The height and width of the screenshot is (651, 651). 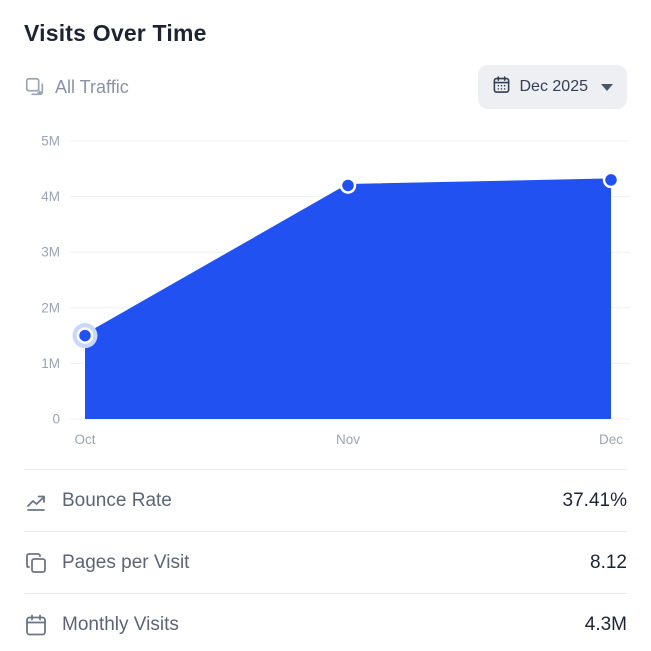 I want to click on svg-text: 5M, so click(x=50, y=141).